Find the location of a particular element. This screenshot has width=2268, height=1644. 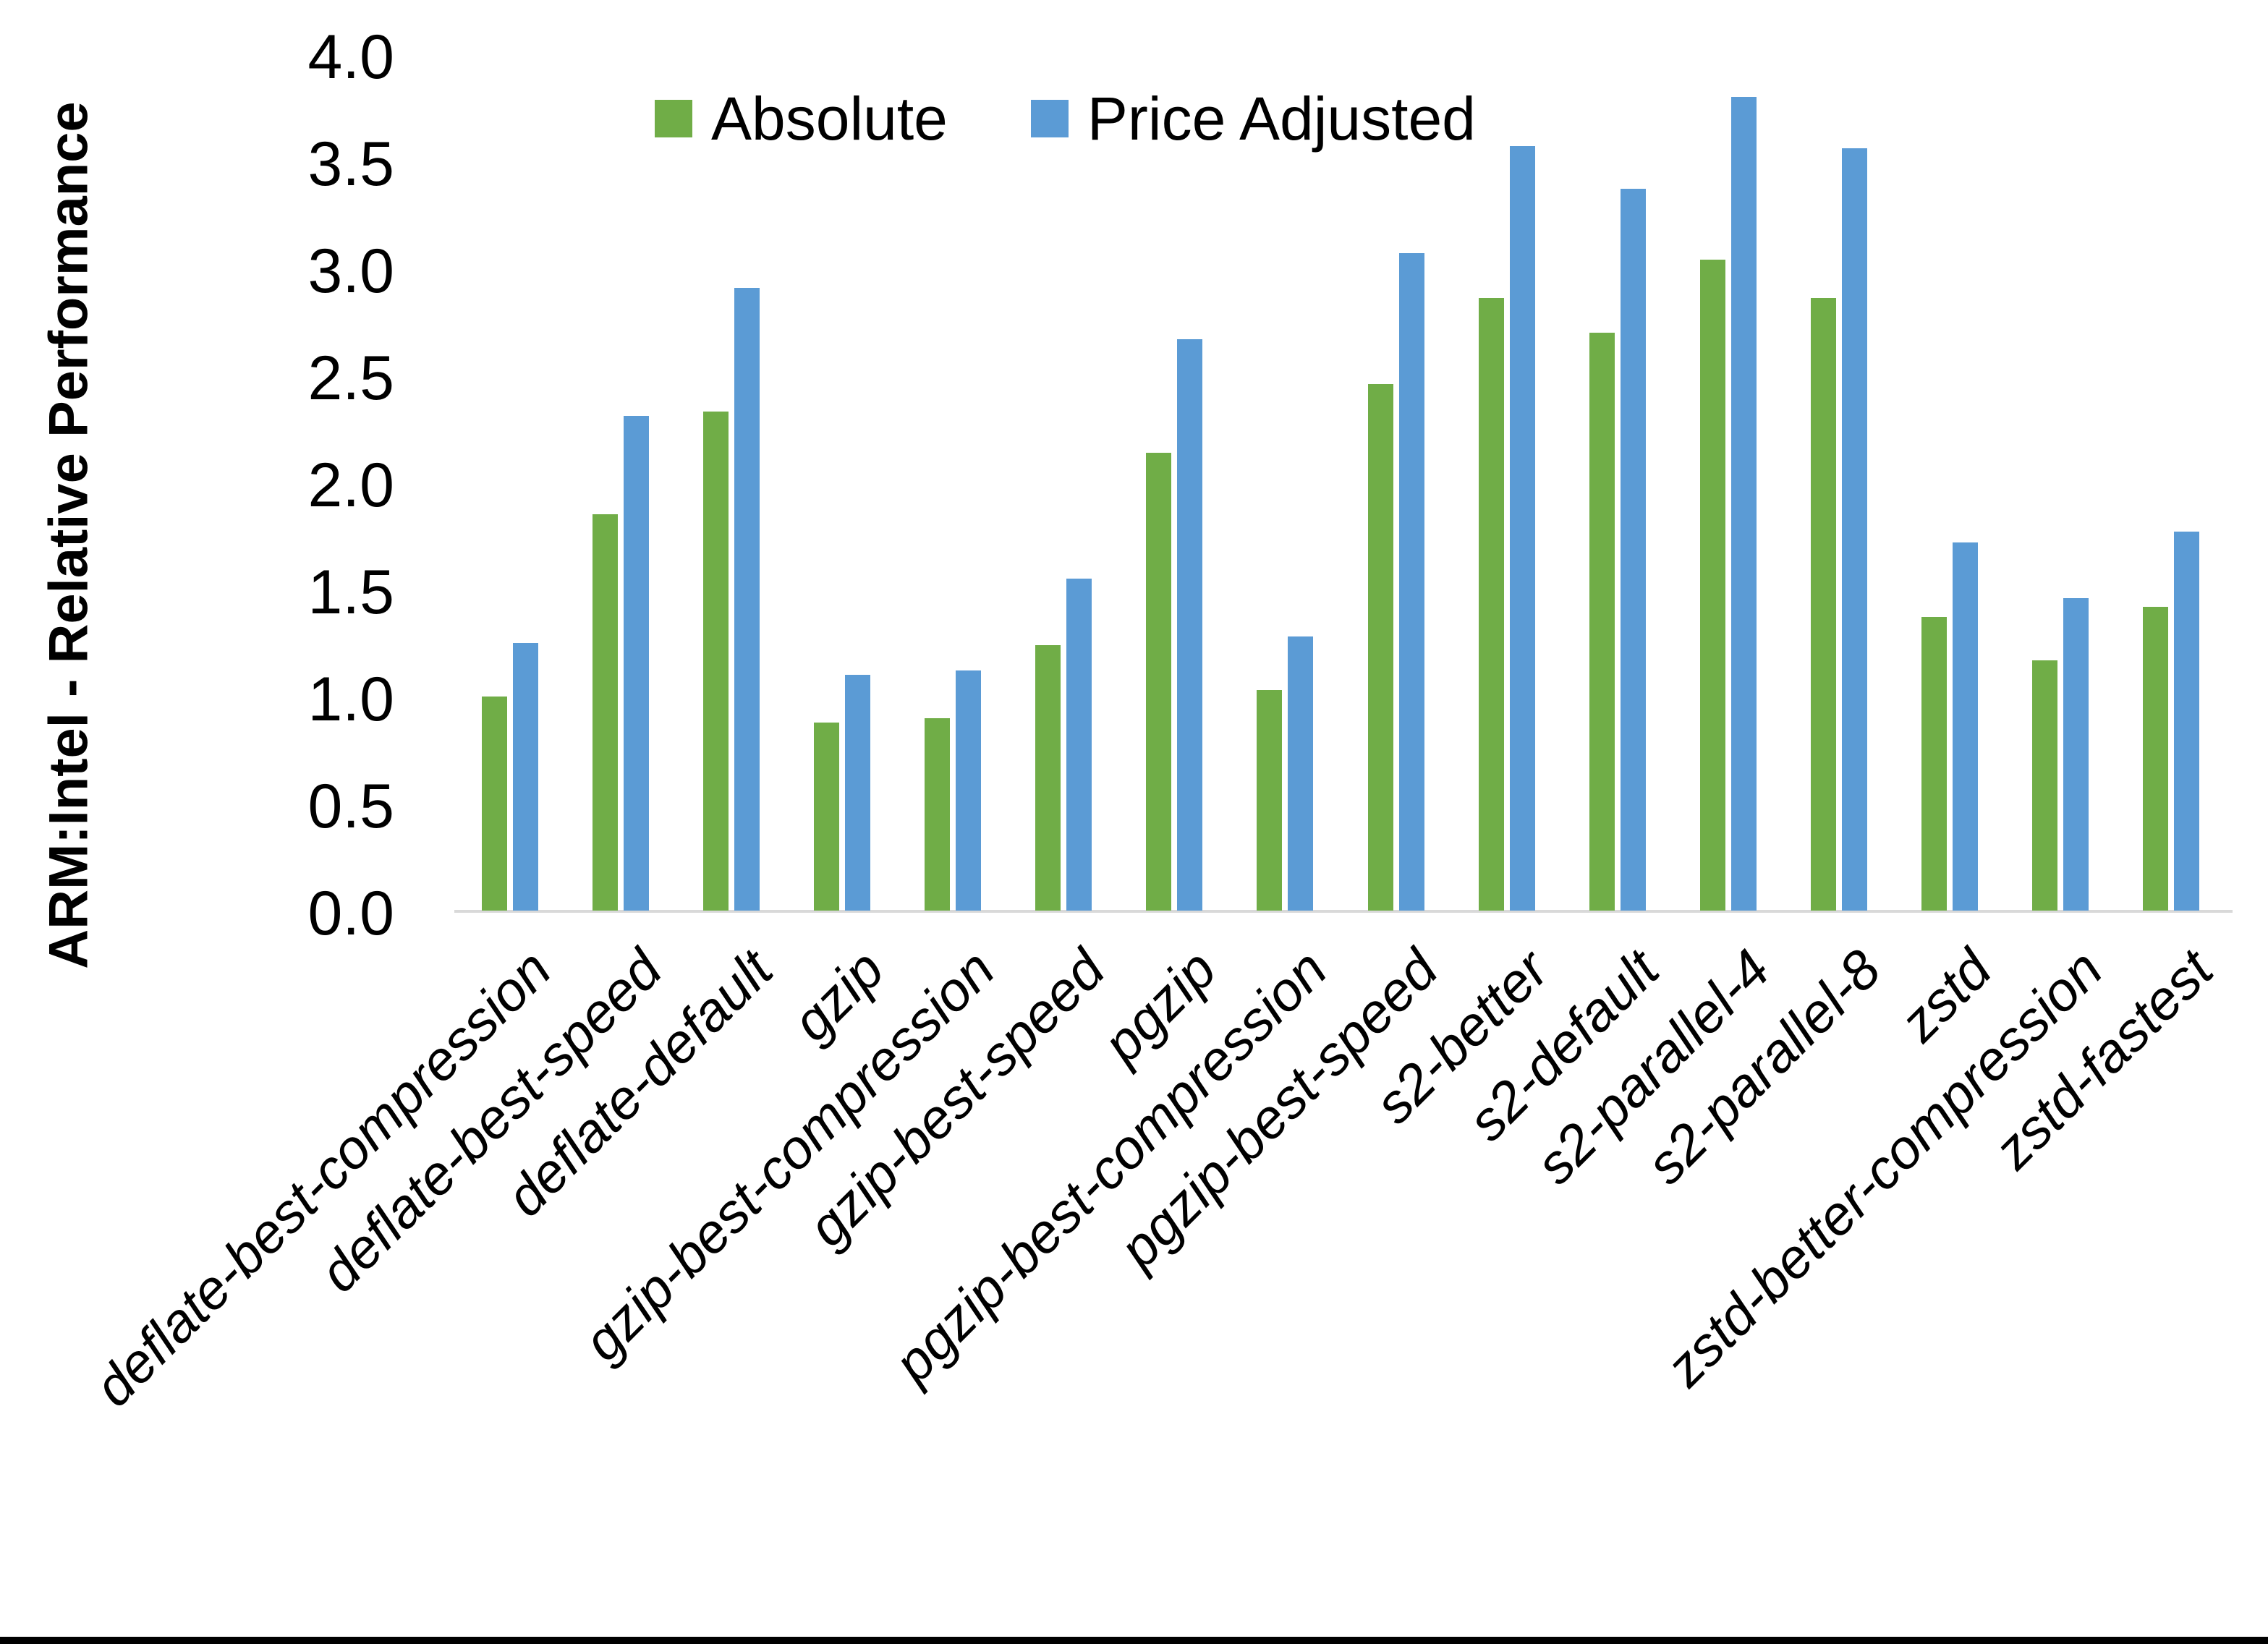

x-tick-label: deflate-best-compression is located at coordinates (323, 1178).